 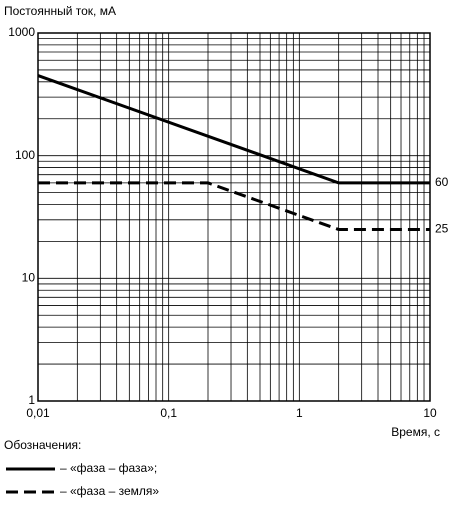 I want to click on legend-title: Обозначения:, so click(x=42, y=445).